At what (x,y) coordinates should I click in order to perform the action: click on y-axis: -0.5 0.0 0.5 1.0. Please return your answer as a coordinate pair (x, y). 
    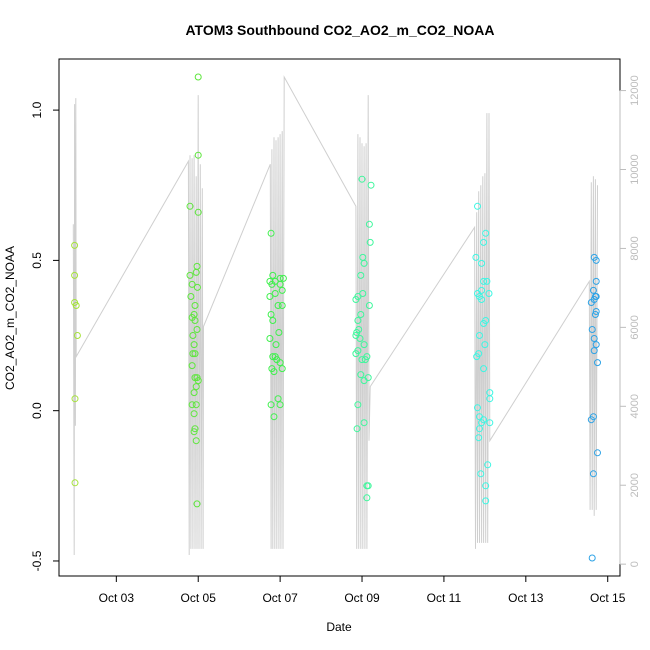
    Looking at the image, I should click on (44, 336).